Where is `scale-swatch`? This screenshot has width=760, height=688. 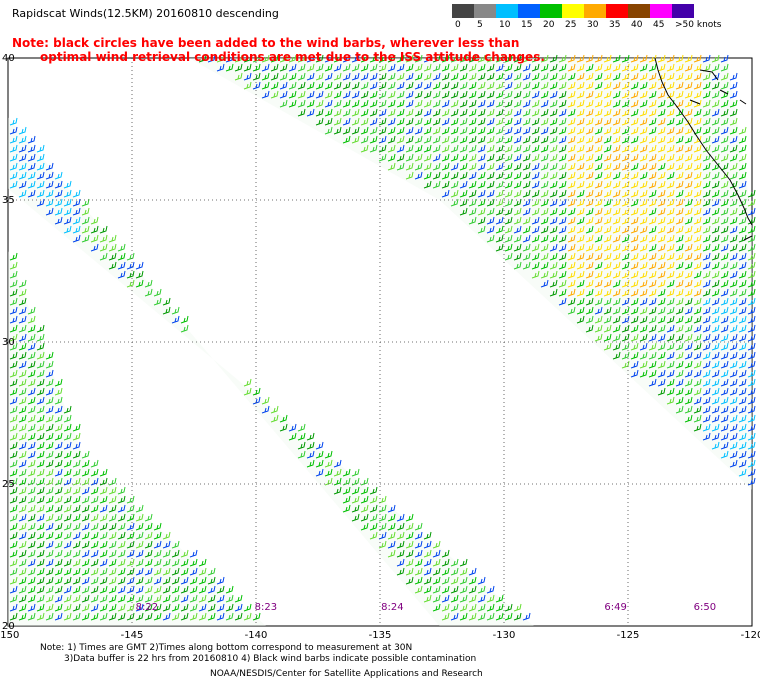 scale-swatch is located at coordinates (573, 11).